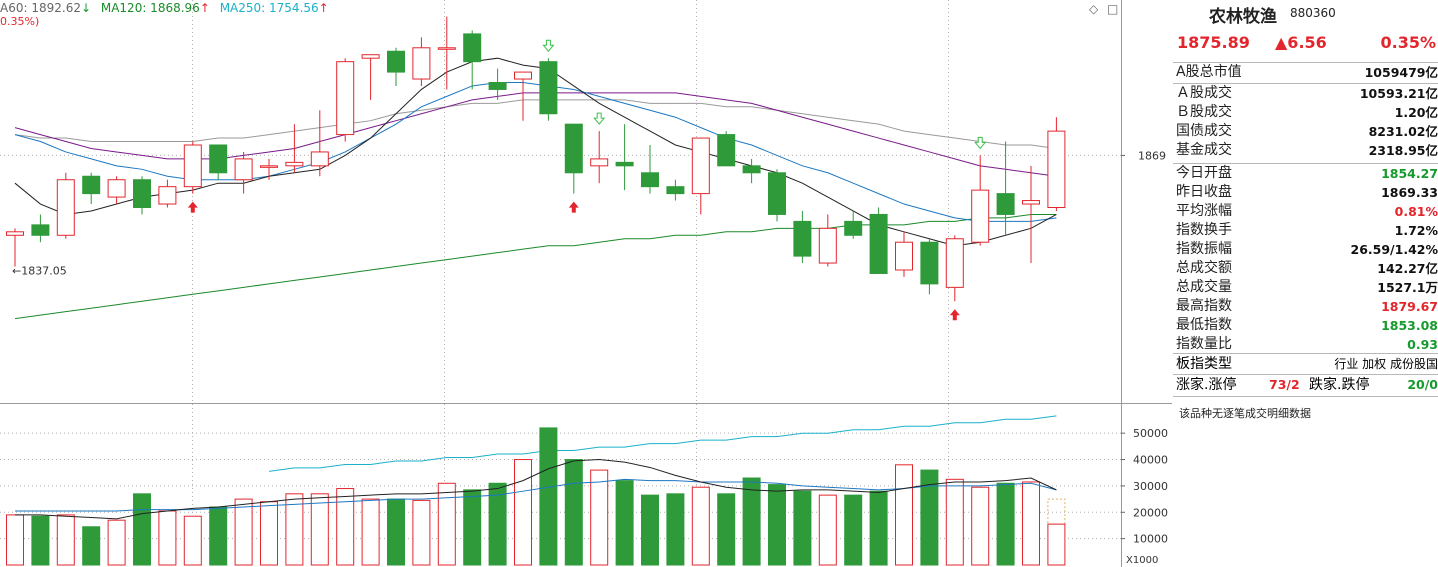 The image size is (1438, 567). I want to click on low-price-label: ←1837.05, so click(39, 271).